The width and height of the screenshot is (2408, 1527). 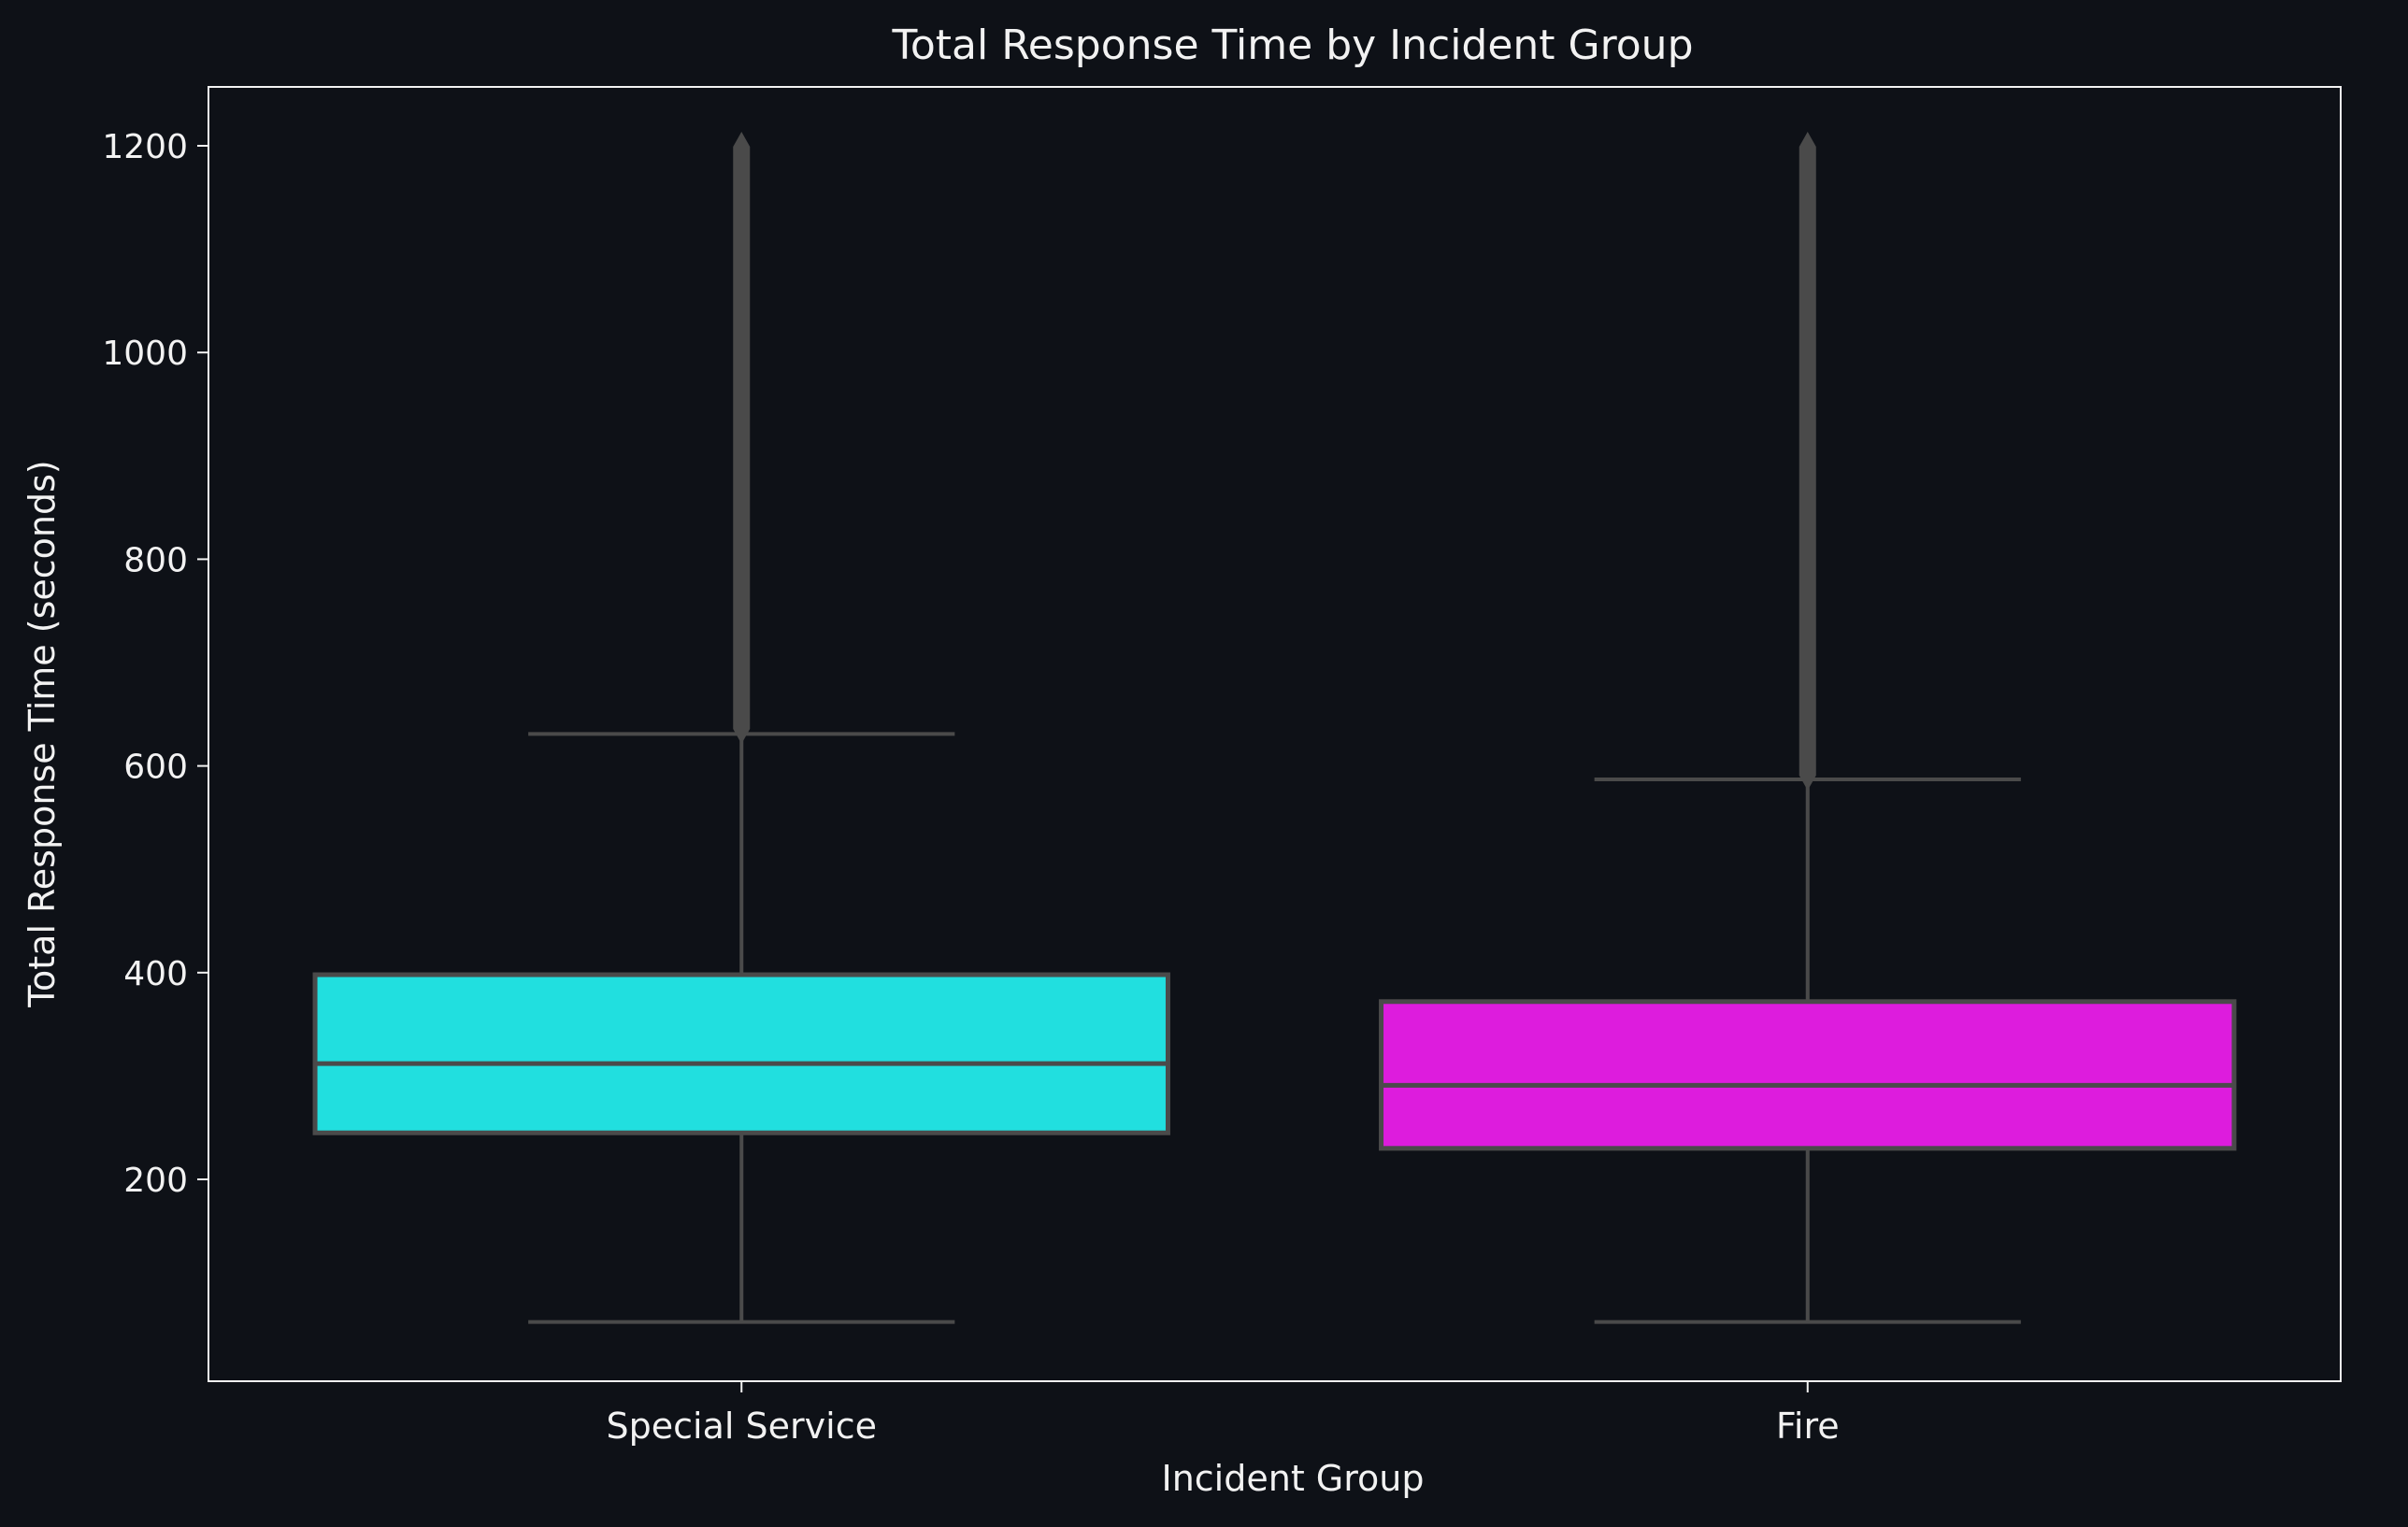 I want to click on y-axis: 200 400 600 800 1000 1200, so click(x=155, y=664).